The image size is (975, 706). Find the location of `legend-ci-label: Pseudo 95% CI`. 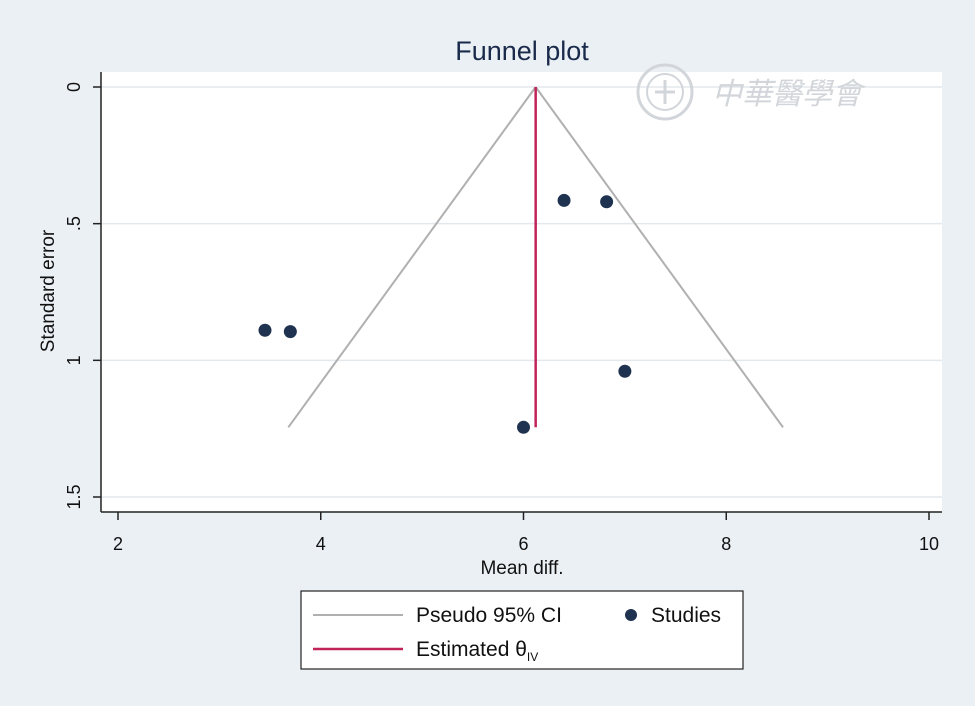

legend-ci-label: Pseudo 95% CI is located at coordinates (489, 615).